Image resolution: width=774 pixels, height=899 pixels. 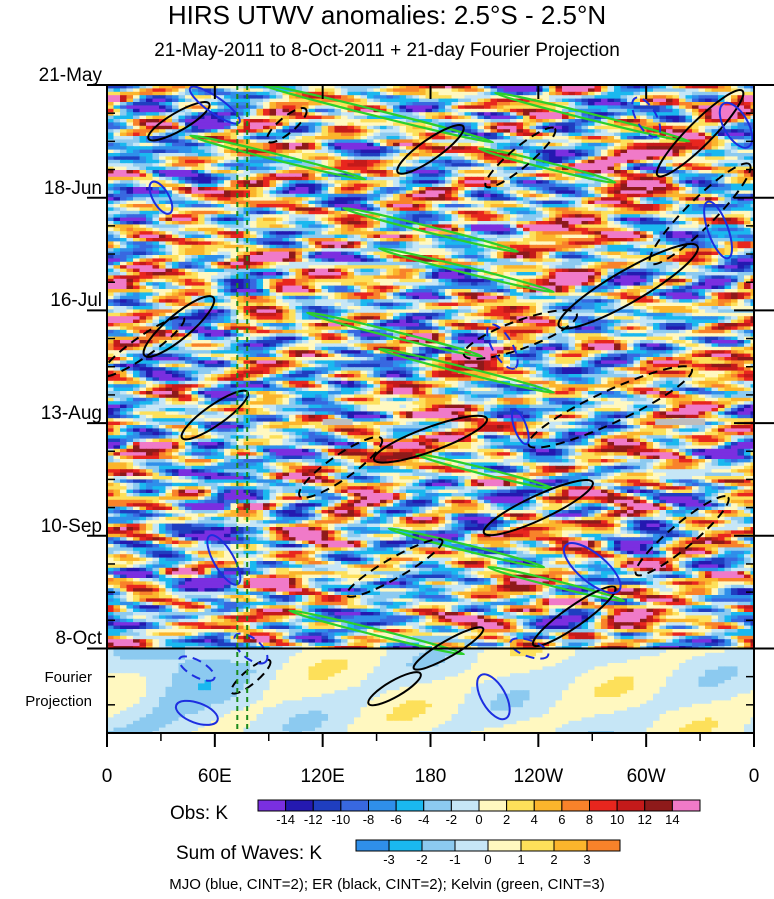 I want to click on y-tick-label: 21-May, so click(x=70, y=75).